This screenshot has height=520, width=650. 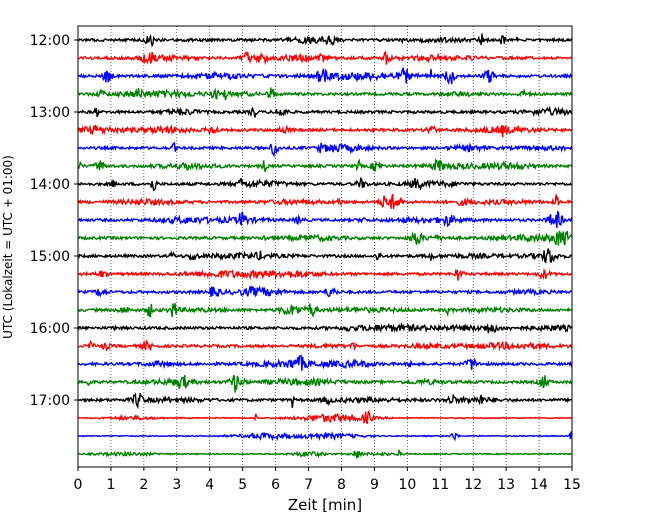 What do you see at coordinates (327, 480) in the screenshot?
I see `x-axis: 0 1 2 3 4 5 6 7 8 9 10 11 12 13 14 15` at bounding box center [327, 480].